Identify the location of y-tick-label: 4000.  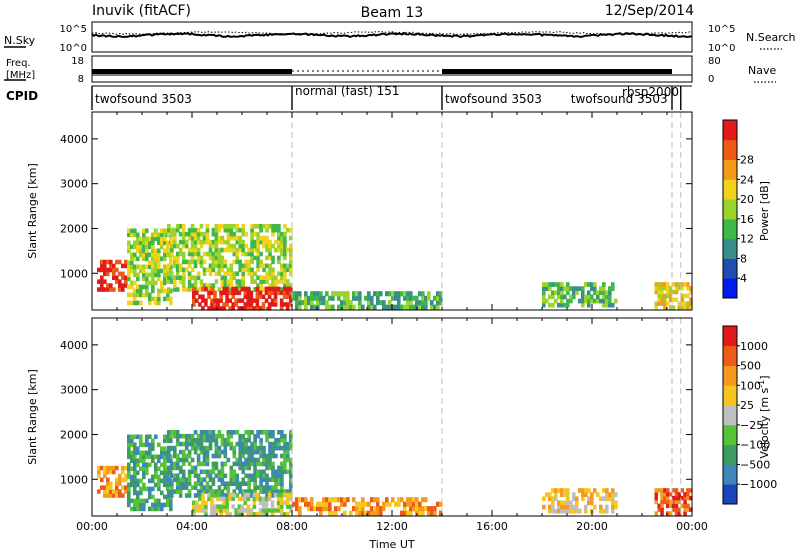
(74, 139).